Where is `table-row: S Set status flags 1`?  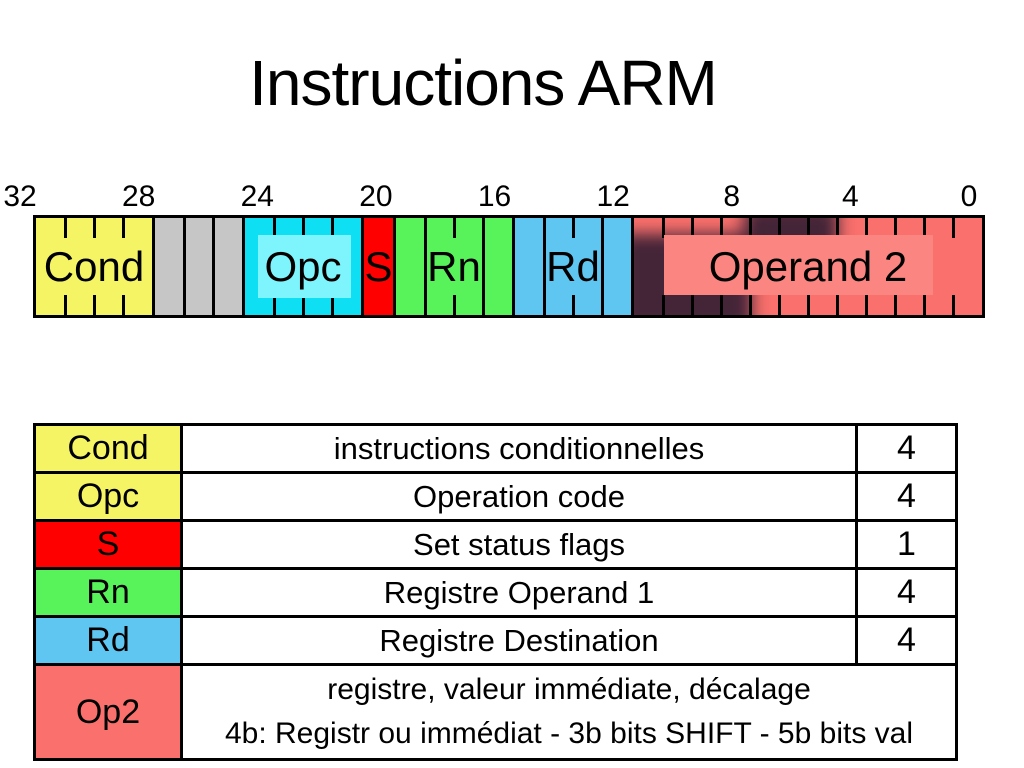
table-row: S Set status flags 1 is located at coordinates (495, 544).